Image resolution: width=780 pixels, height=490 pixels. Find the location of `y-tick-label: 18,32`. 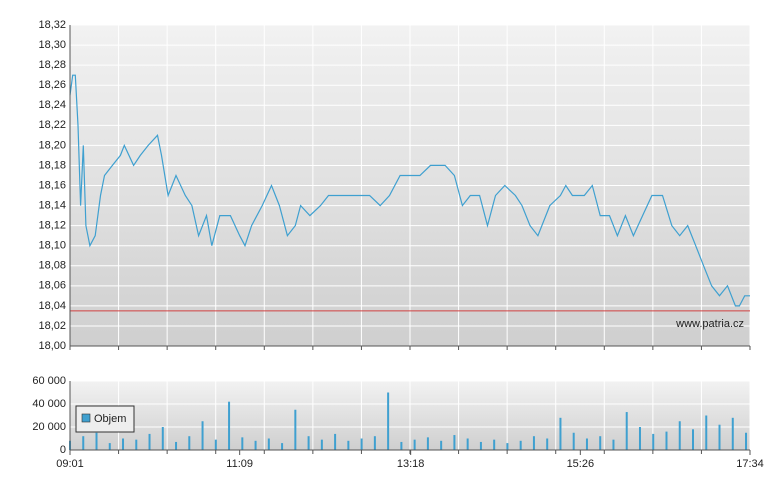

y-tick-label: 18,32 is located at coordinates (52, 25).